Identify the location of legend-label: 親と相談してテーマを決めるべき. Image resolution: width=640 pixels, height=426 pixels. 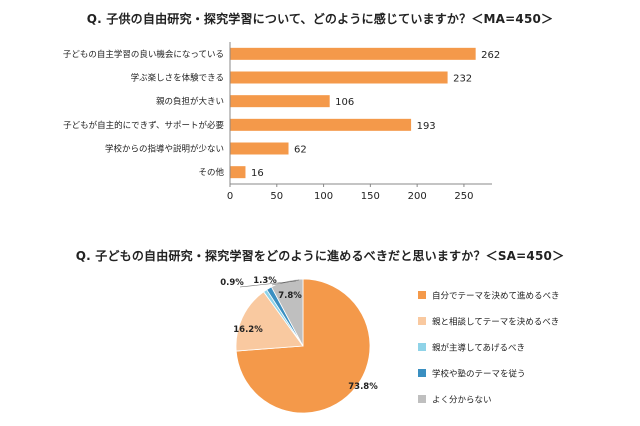
(495, 322).